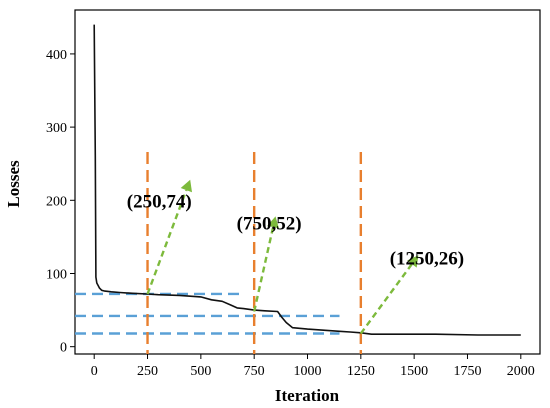  What do you see at coordinates (159, 202) in the screenshot?
I see `annotation-label-0: (250,74)` at bounding box center [159, 202].